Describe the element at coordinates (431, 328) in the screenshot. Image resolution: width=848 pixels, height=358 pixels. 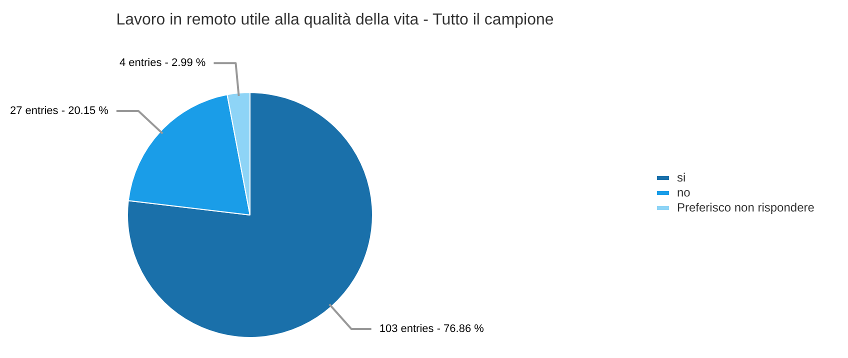
I see `data-label: 103 entries - 76.86 %` at that location.